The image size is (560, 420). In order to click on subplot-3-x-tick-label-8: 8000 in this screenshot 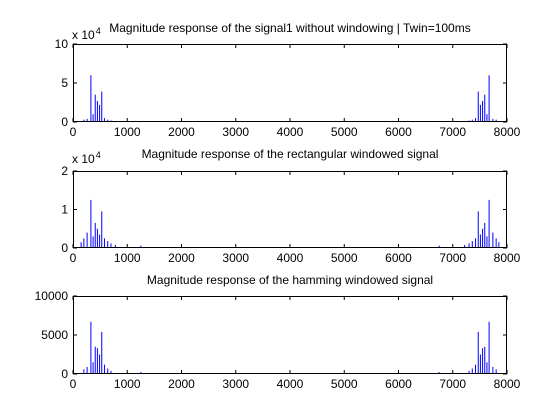, I will do `click(507, 384)`.